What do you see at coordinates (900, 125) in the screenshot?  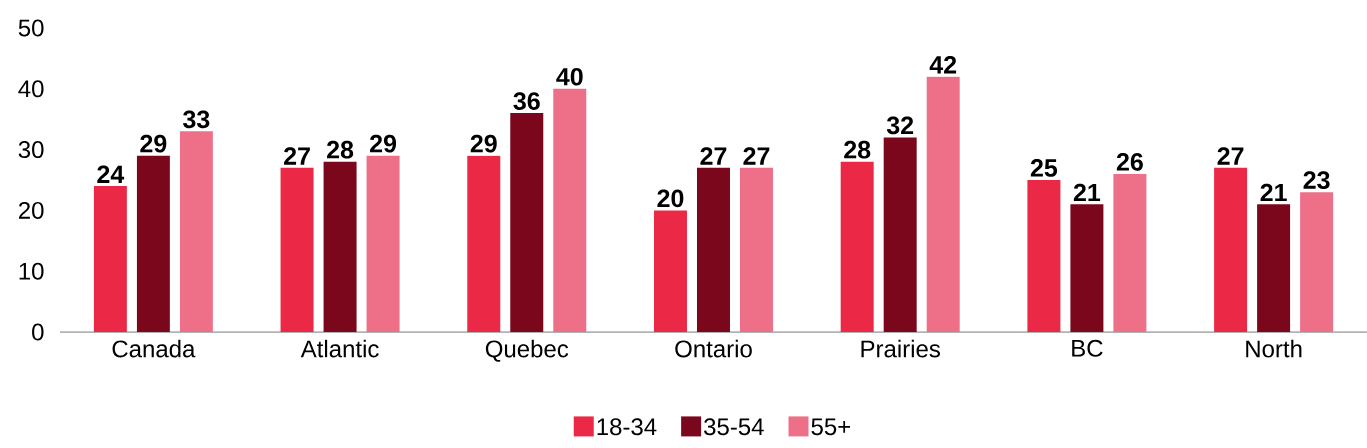 I see `data-label: 32` at bounding box center [900, 125].